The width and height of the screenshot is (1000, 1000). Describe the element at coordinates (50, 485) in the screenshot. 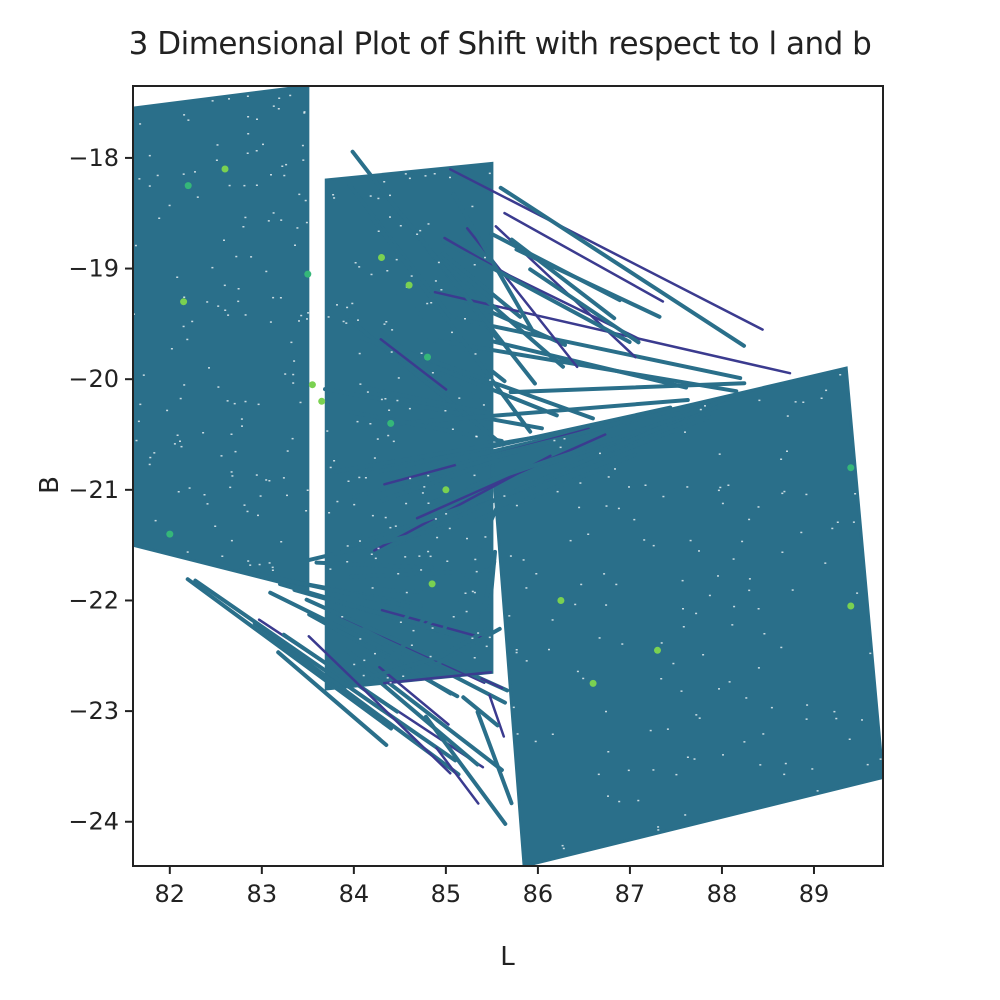

I see `y-axis-label: B` at that location.